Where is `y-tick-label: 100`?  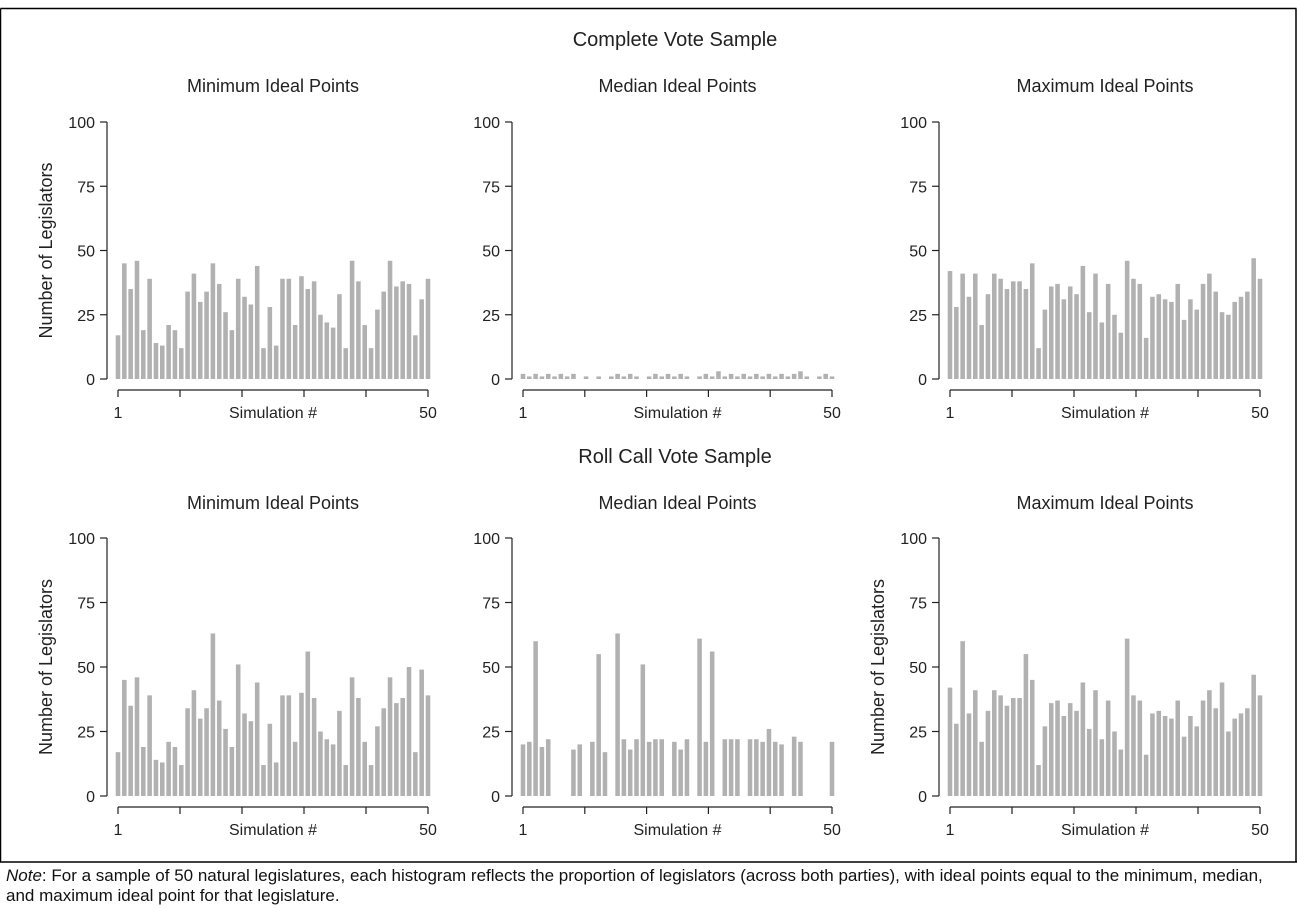
y-tick-label: 100 is located at coordinates (486, 539).